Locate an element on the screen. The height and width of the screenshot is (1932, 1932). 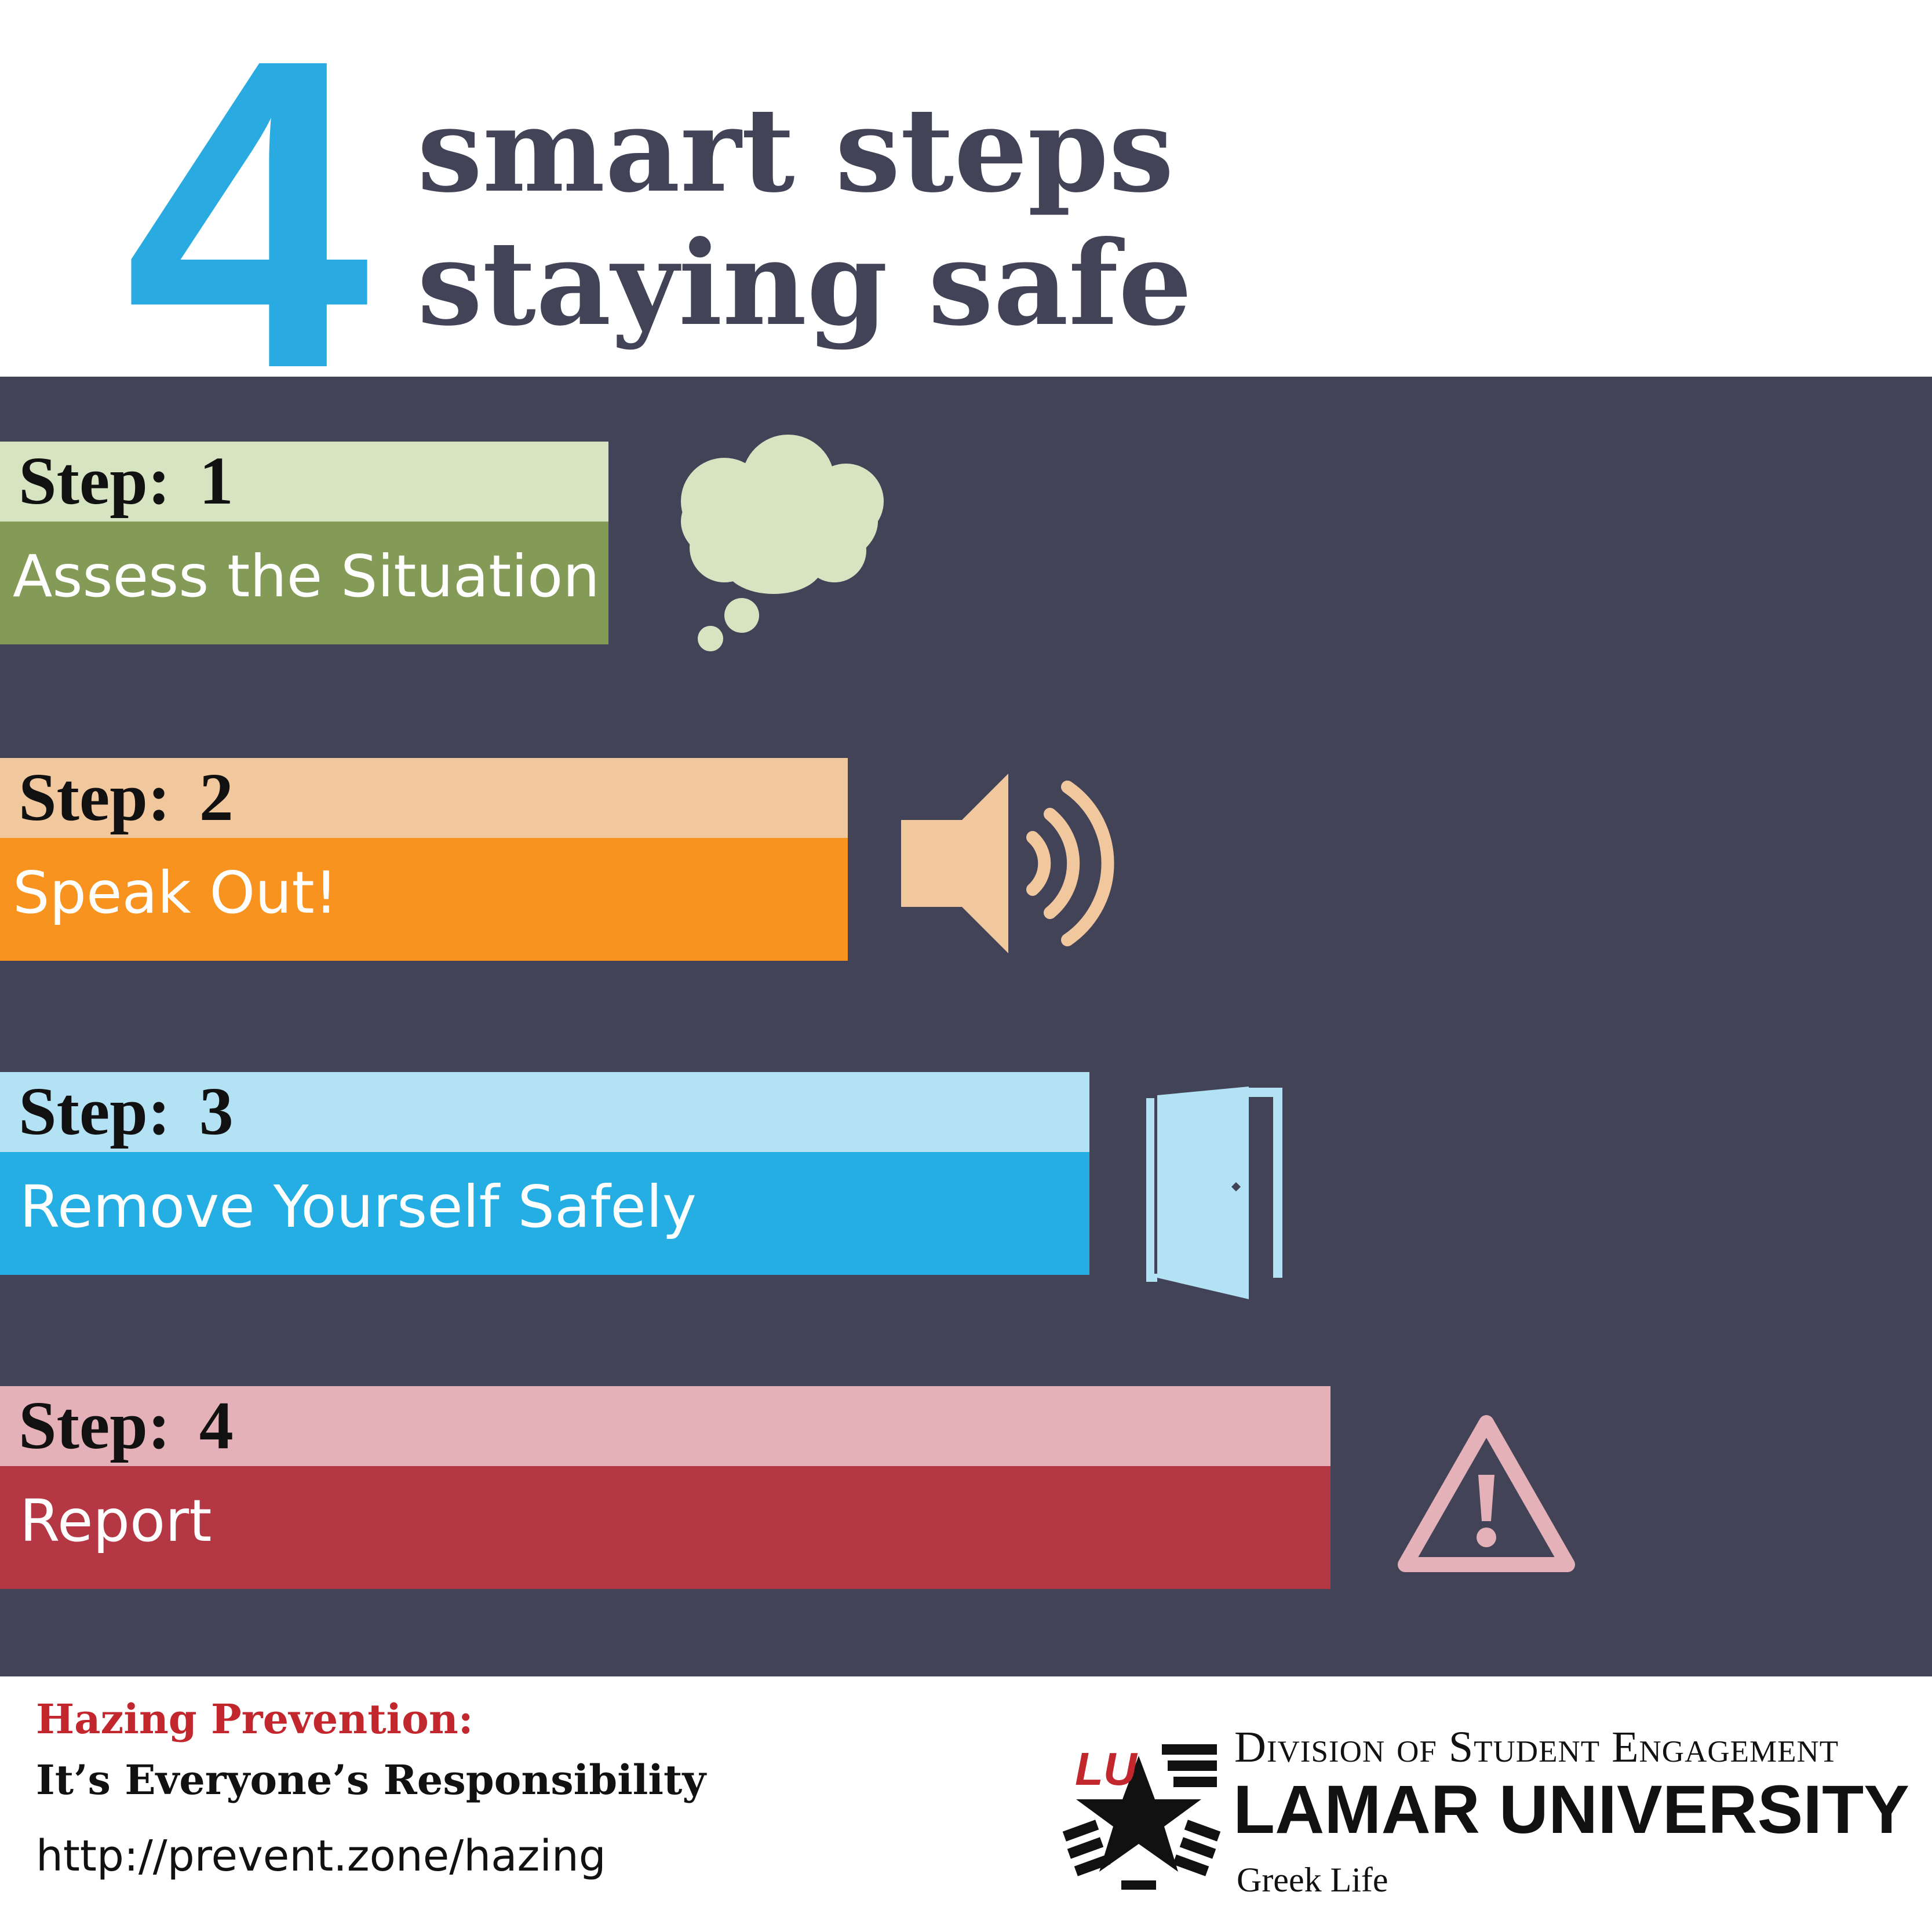
step-4-text-bar: Report is located at coordinates (665, 1528).